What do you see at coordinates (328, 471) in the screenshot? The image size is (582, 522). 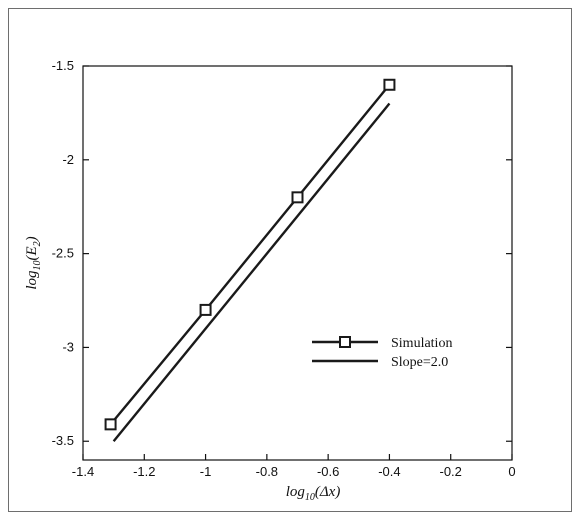 I see `x-tick-label: -0.6` at bounding box center [328, 471].